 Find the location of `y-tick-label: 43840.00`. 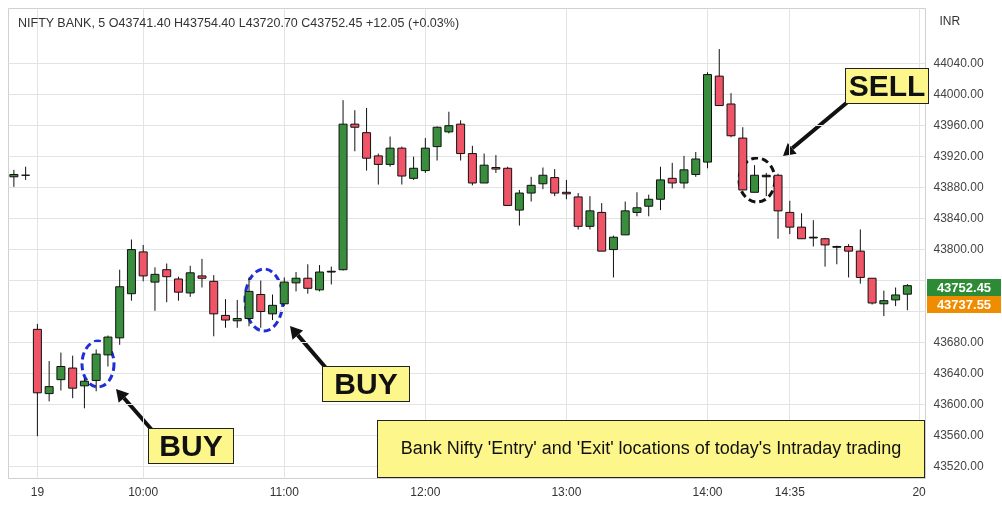

y-tick-label: 43840.00 is located at coordinates (958, 218).